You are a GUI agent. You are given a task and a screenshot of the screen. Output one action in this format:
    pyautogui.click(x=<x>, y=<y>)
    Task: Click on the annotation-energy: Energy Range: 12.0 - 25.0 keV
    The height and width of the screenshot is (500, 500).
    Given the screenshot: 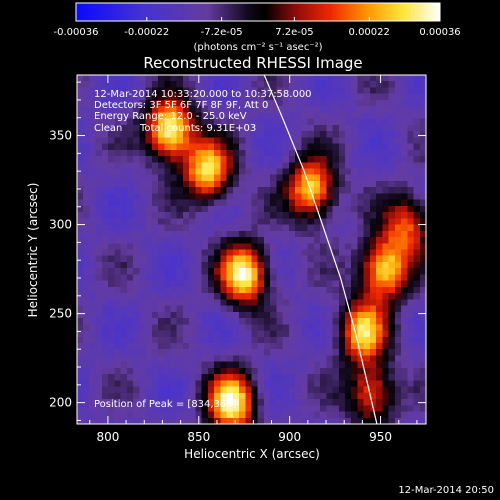 What is the action you would take?
    pyautogui.click(x=170, y=116)
    